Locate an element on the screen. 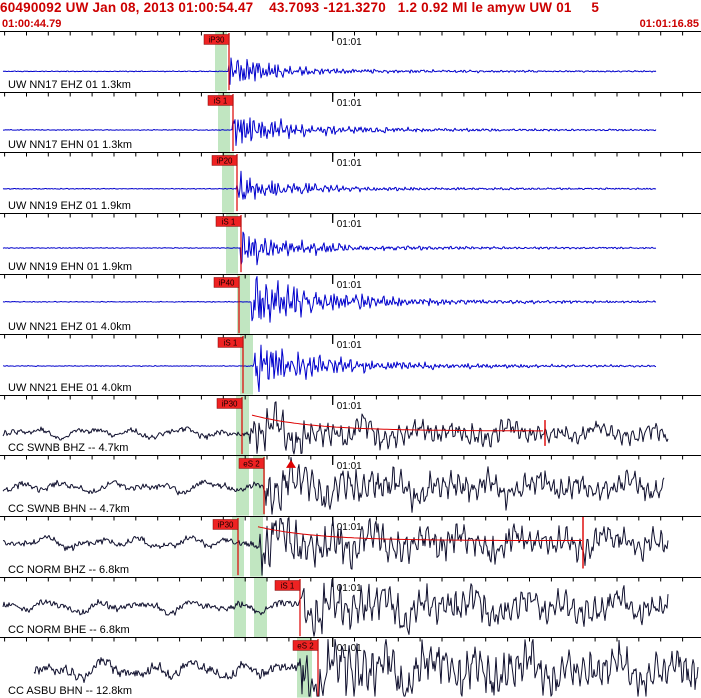 The width and height of the screenshot is (701, 698). trace-row: 01:01 iP20 UW NN19 EHZ 01 1.9km is located at coordinates (350, 182).